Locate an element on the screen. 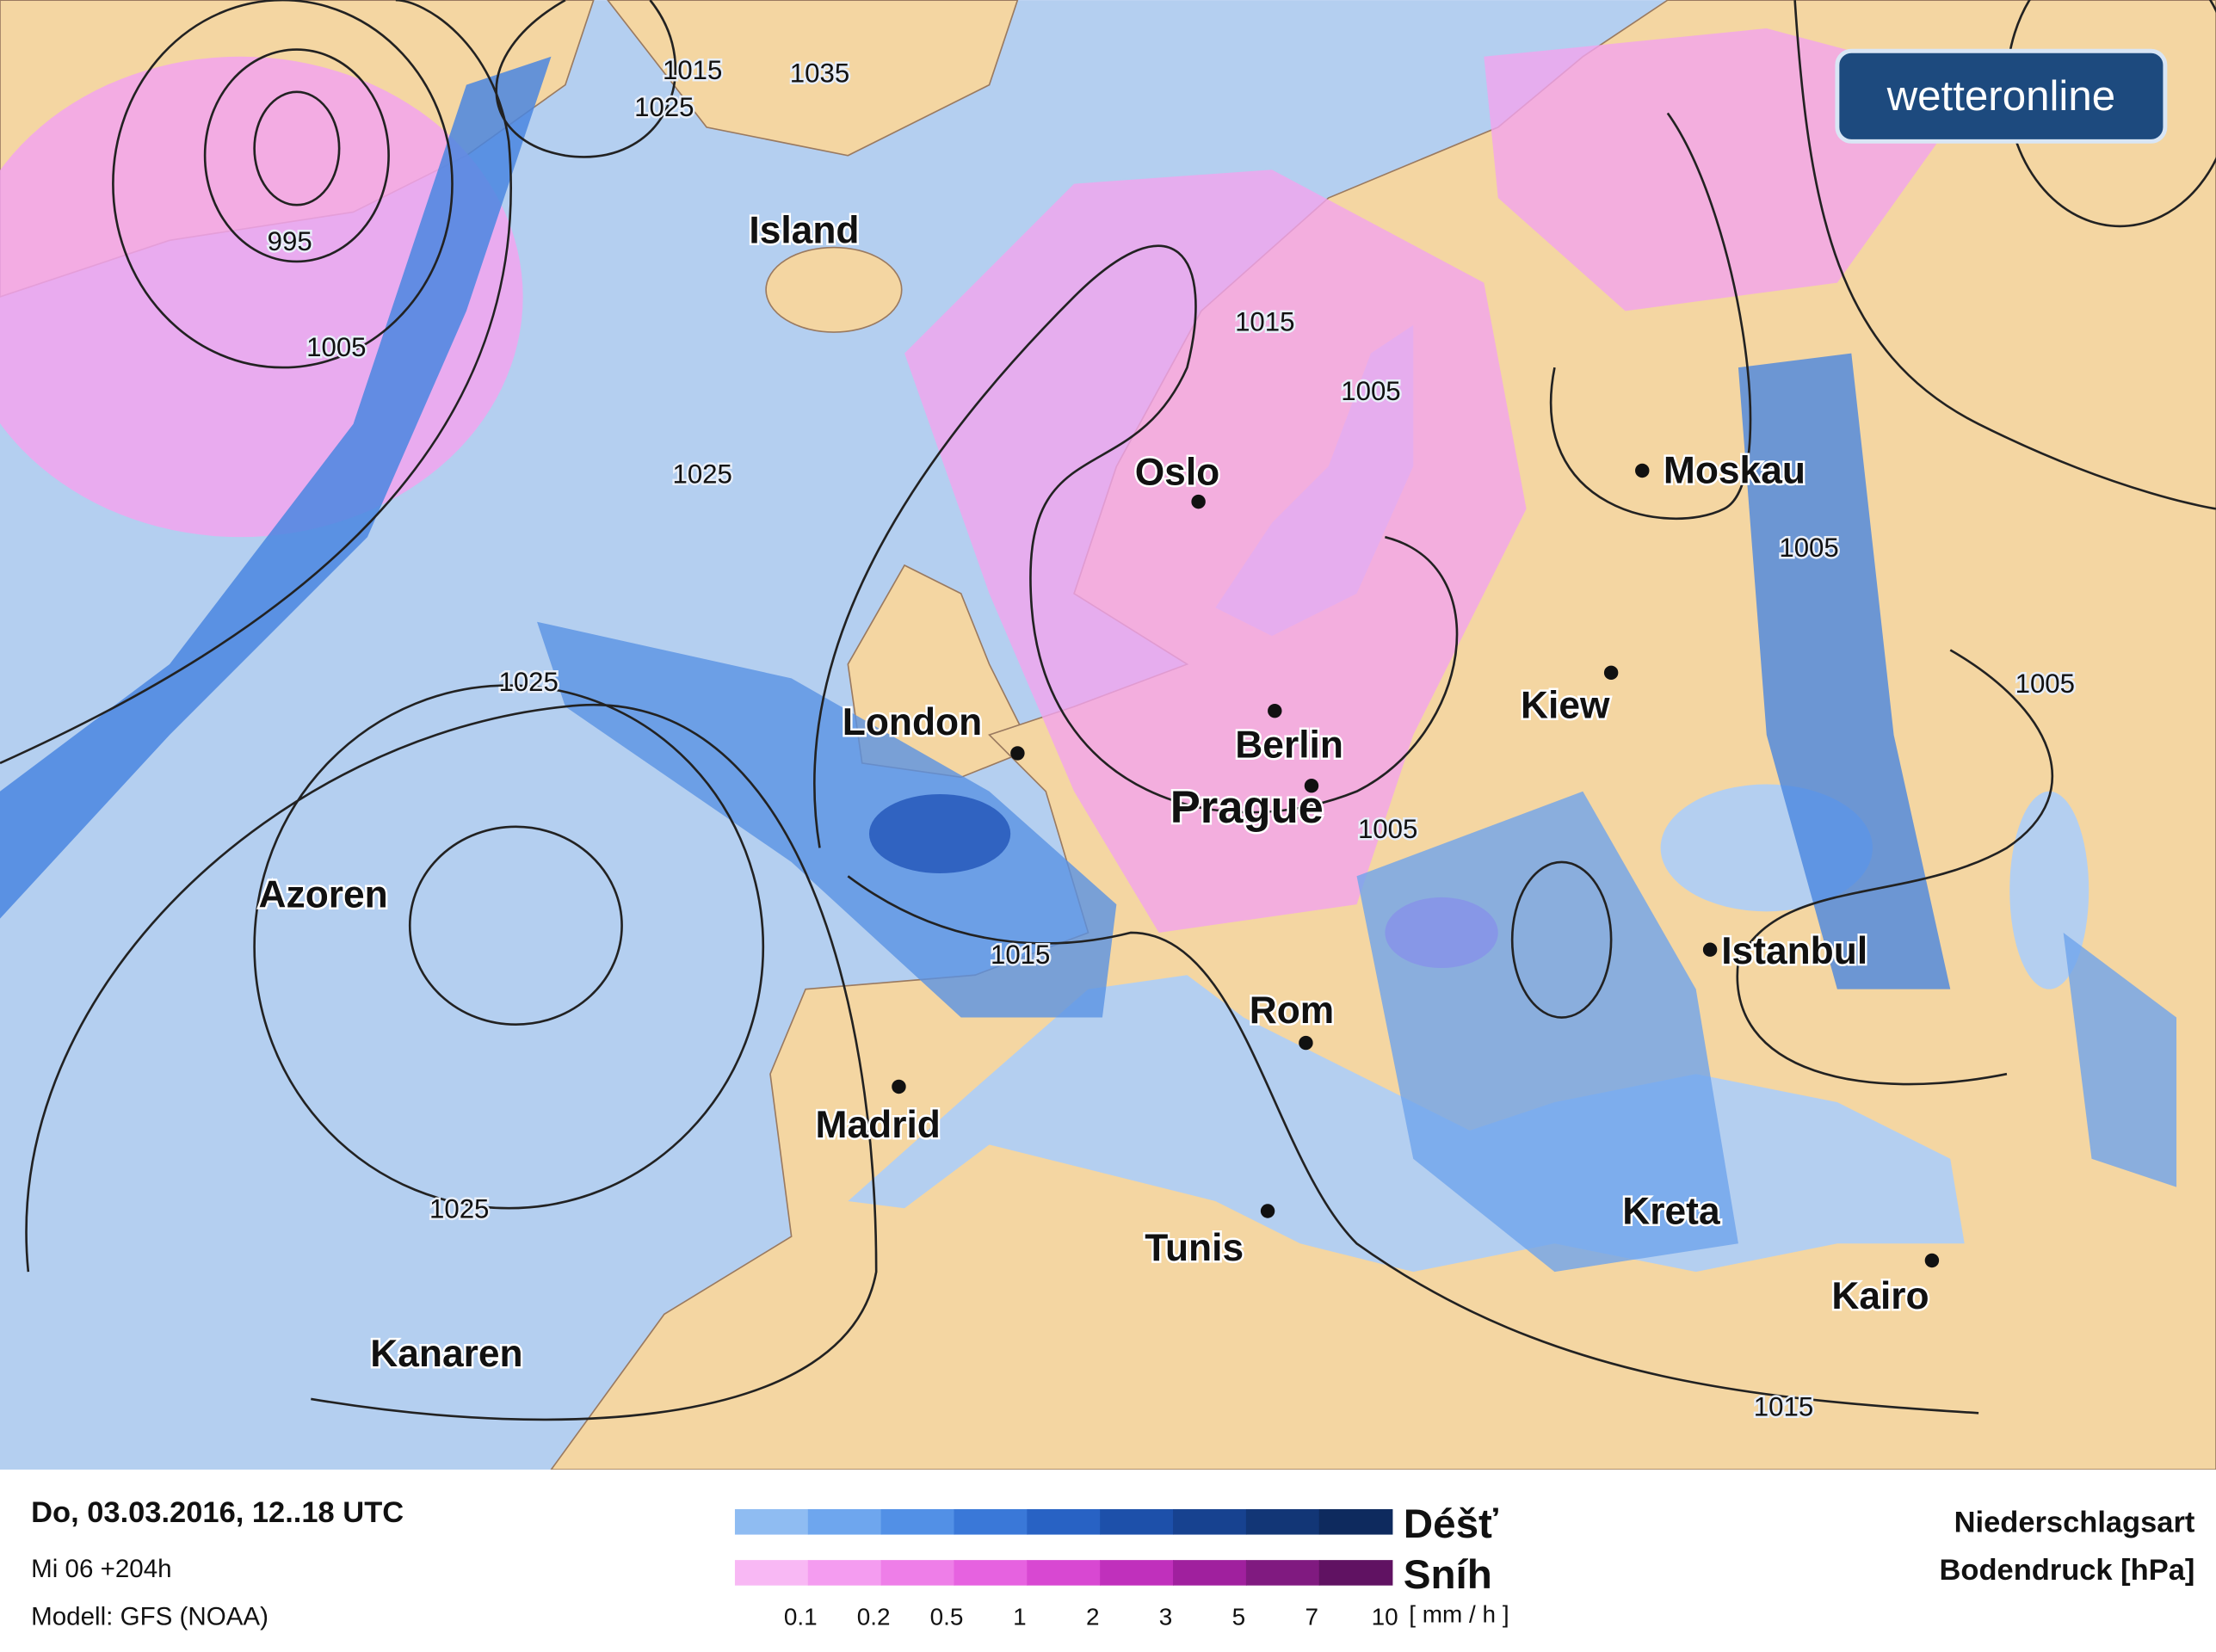 The width and height of the screenshot is (2216, 1652). logo-box is located at coordinates (2001, 96).